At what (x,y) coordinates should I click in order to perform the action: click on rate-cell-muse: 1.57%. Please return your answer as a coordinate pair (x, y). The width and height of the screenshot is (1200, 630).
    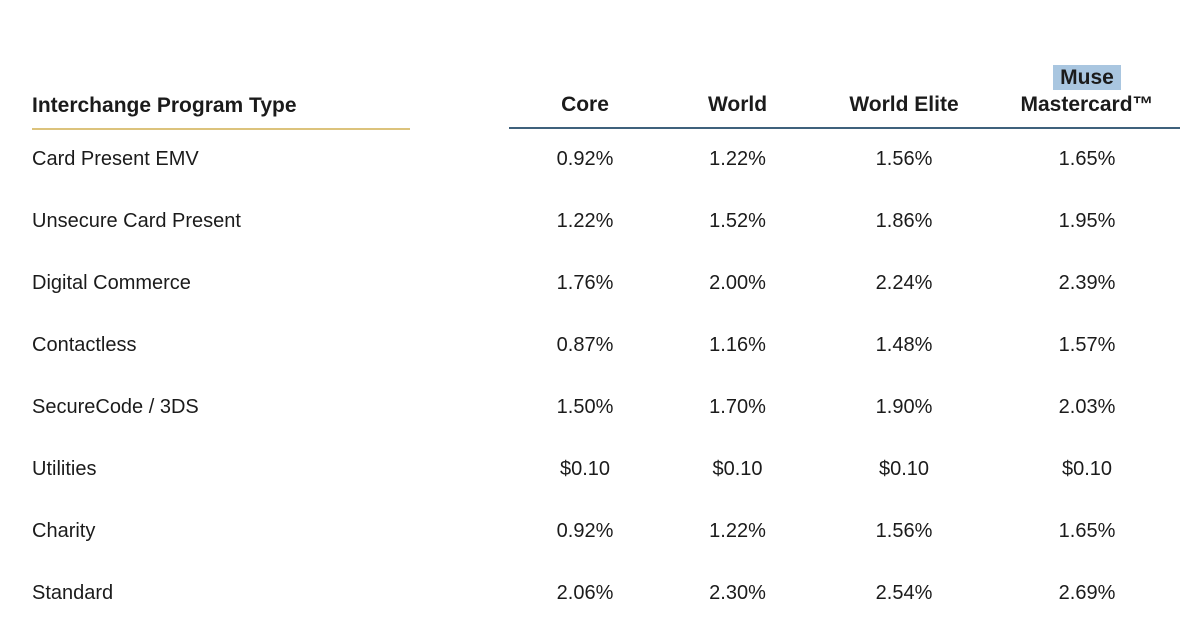
    Looking at the image, I should click on (1087, 344).